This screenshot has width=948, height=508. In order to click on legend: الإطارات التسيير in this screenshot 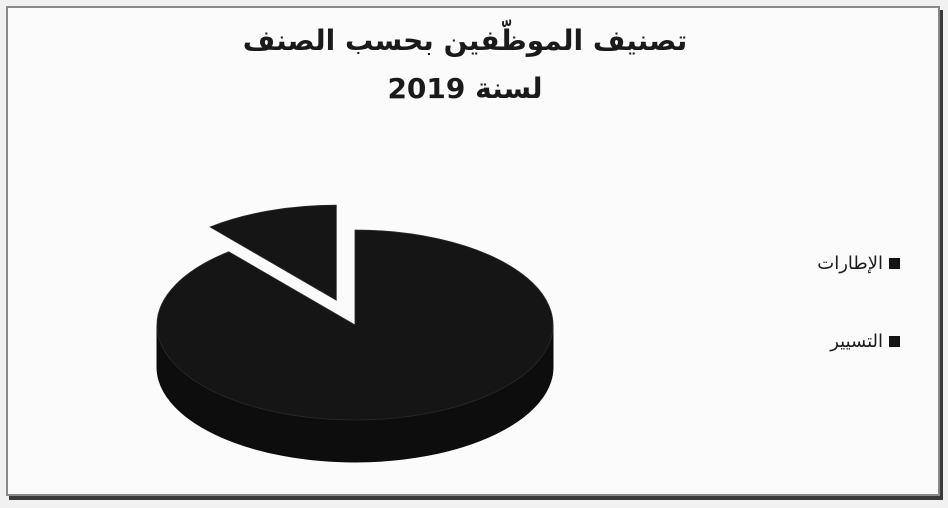, I will do `click(810, 326)`.